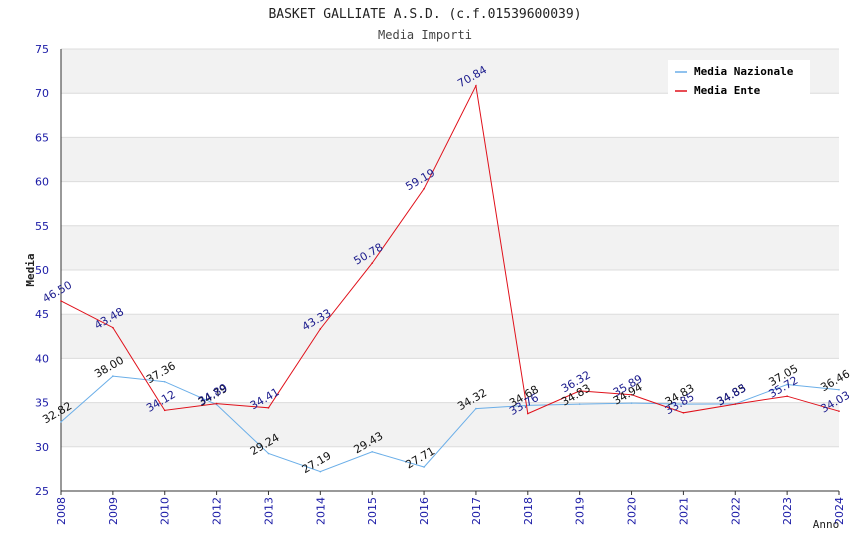  I want to click on x-tick-label: 2021, so click(683, 511).